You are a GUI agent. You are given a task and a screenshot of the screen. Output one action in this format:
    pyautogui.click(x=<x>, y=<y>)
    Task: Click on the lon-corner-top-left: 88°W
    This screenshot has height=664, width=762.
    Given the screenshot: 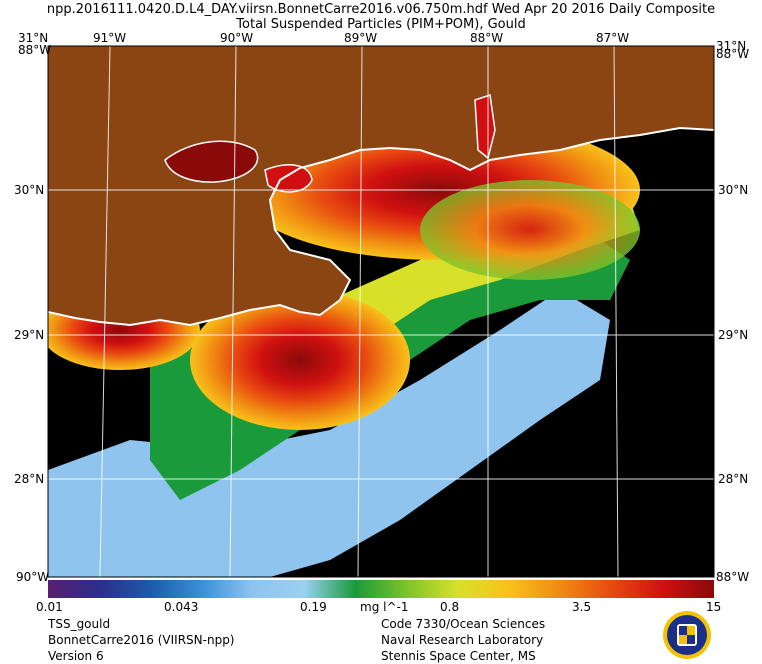 What is the action you would take?
    pyautogui.click(x=35, y=50)
    